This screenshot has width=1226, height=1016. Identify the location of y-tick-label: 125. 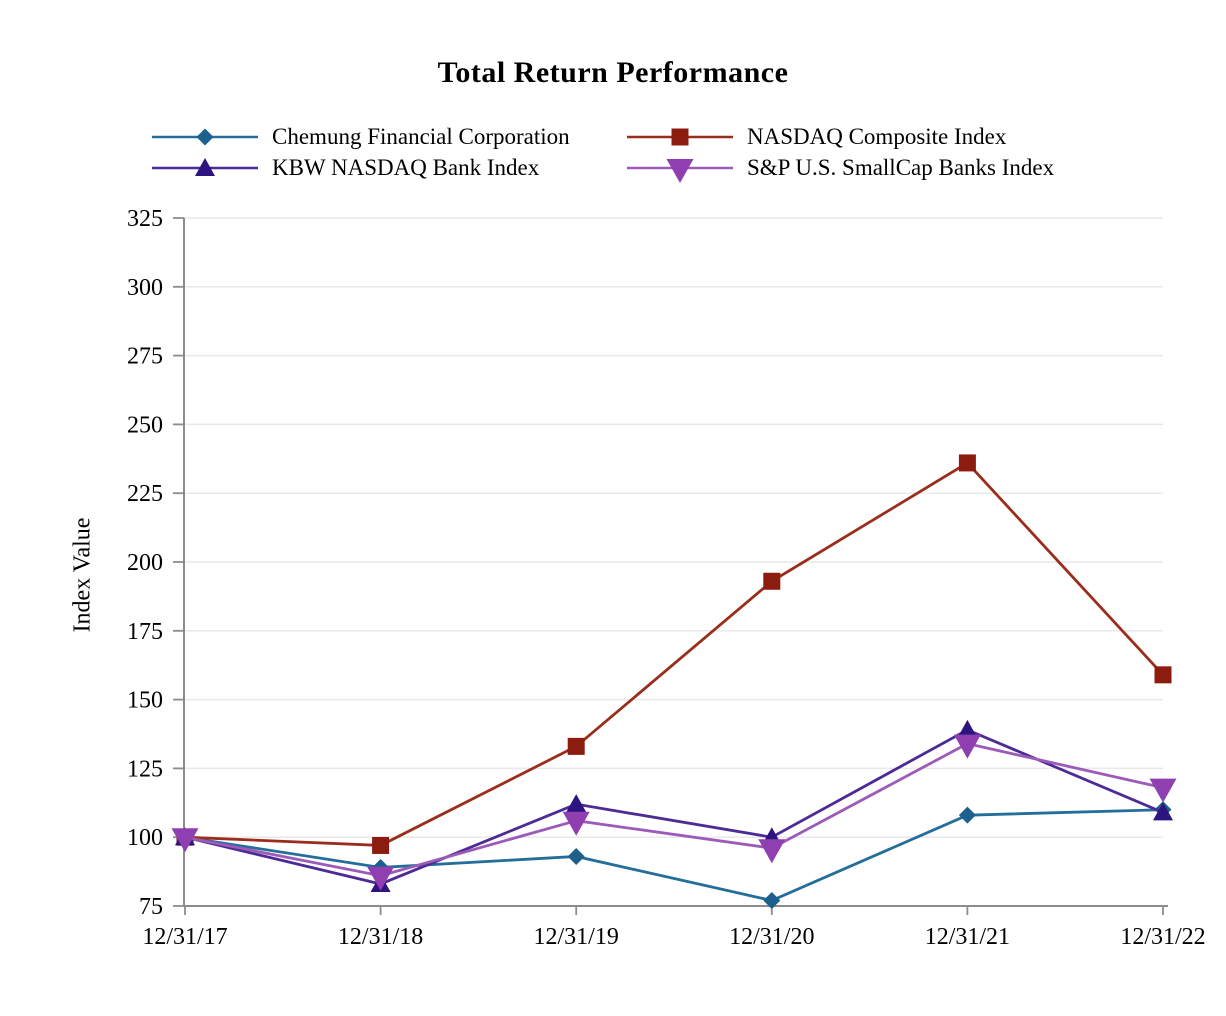
(145, 769).